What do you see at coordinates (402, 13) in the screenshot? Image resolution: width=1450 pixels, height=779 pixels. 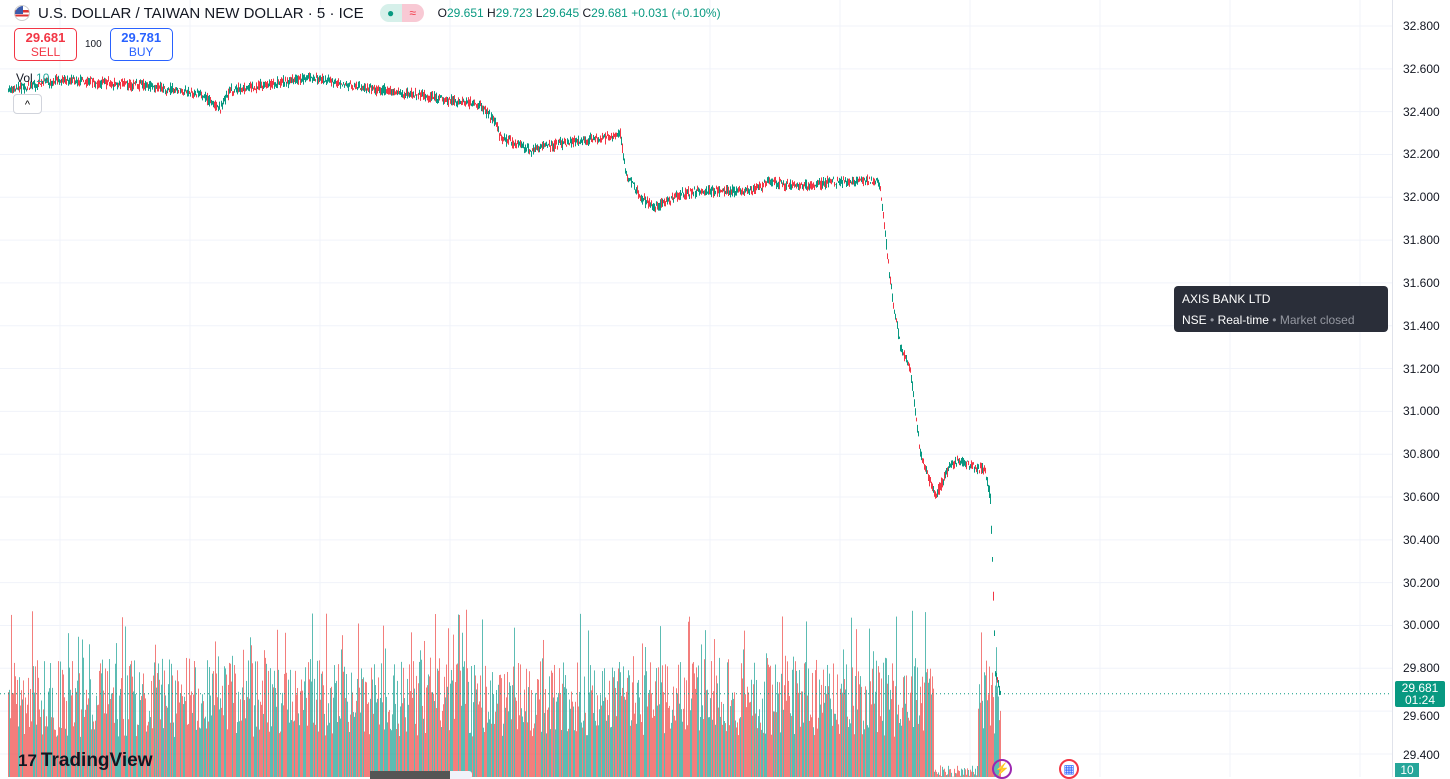 I see `market-status: ● ≈` at bounding box center [402, 13].